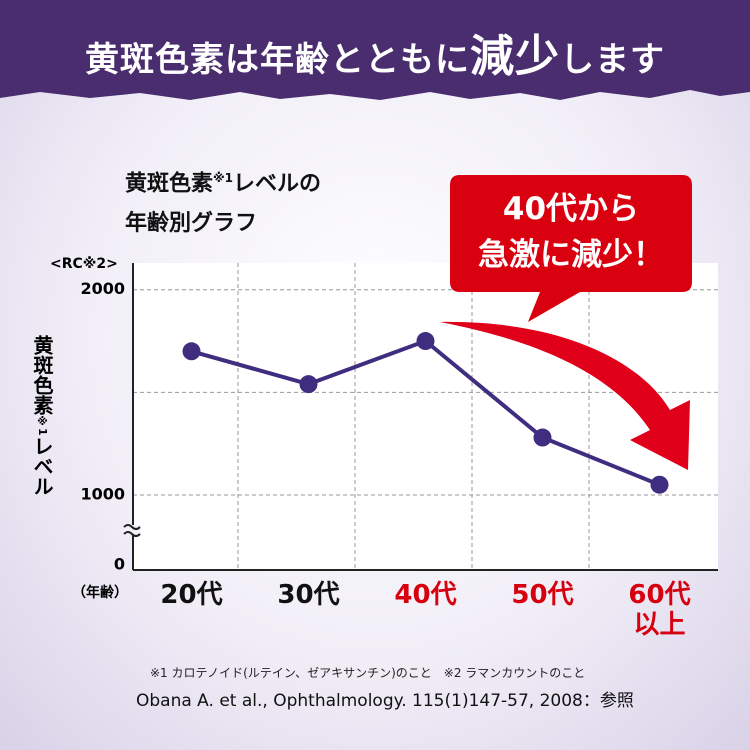 The height and width of the screenshot is (750, 750). I want to click on header-title: 黄斑色素は年齢とともに減少します, so click(375, 52).